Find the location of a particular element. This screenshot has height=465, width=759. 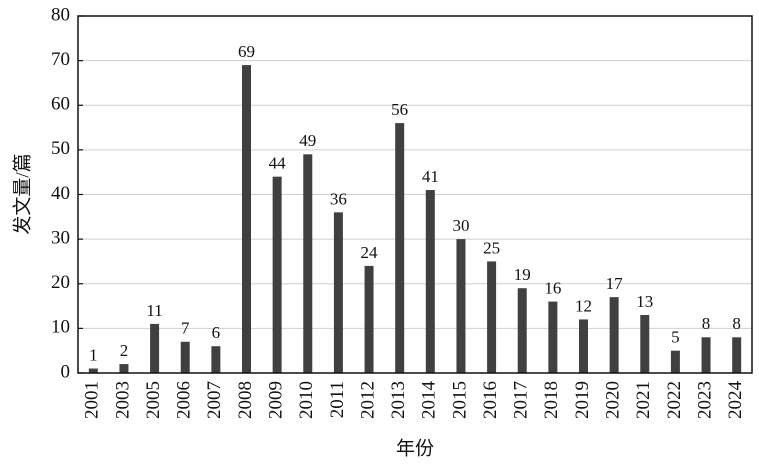

data-label: 5 is located at coordinates (675, 337).